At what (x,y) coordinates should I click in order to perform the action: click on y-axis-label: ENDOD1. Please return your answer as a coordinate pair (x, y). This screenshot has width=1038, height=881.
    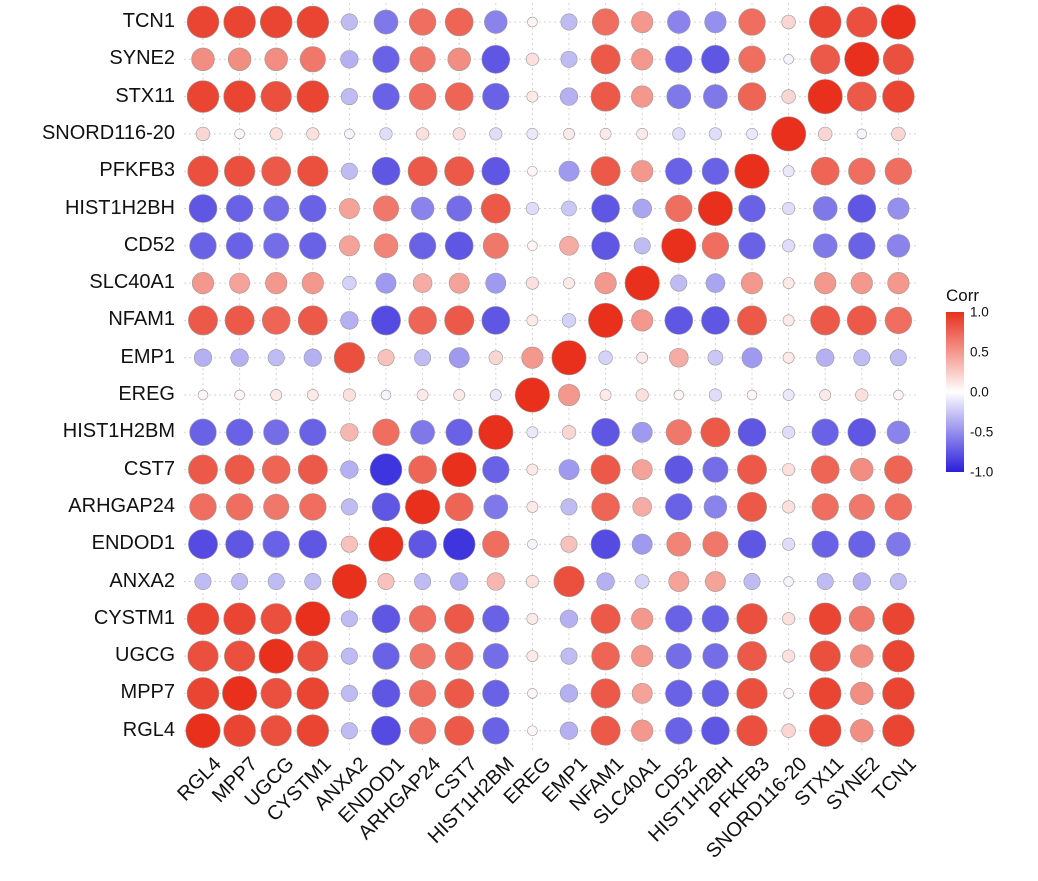
    Looking at the image, I should click on (133, 543).